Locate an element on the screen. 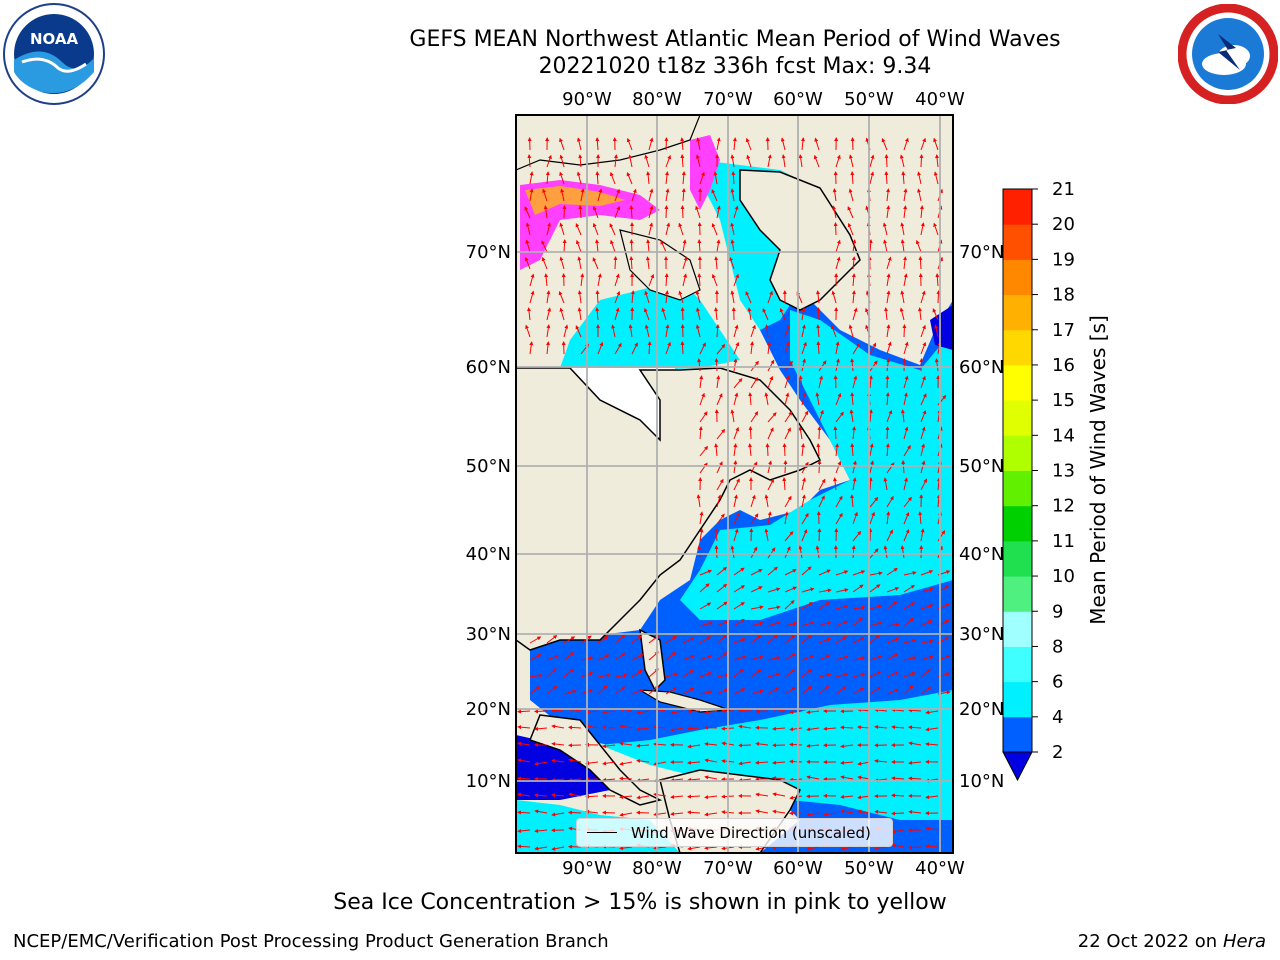 This screenshot has height=960, width=1280. colorbar-tick-label: 16 is located at coordinates (1063, 365).